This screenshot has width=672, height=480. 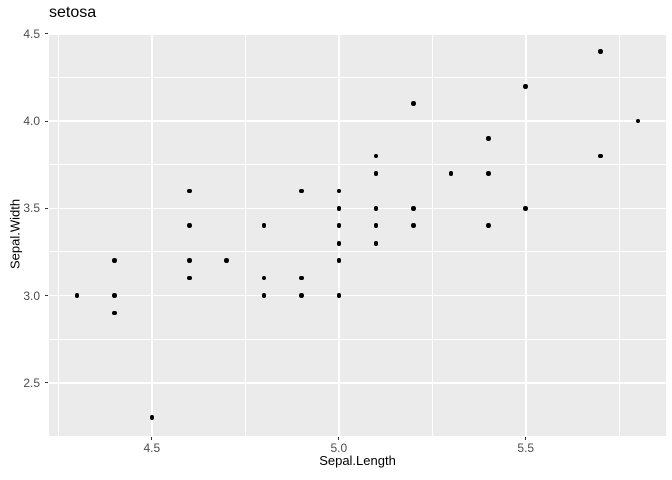 I want to click on x-axis-tick-label: 5.0, so click(x=339, y=448).